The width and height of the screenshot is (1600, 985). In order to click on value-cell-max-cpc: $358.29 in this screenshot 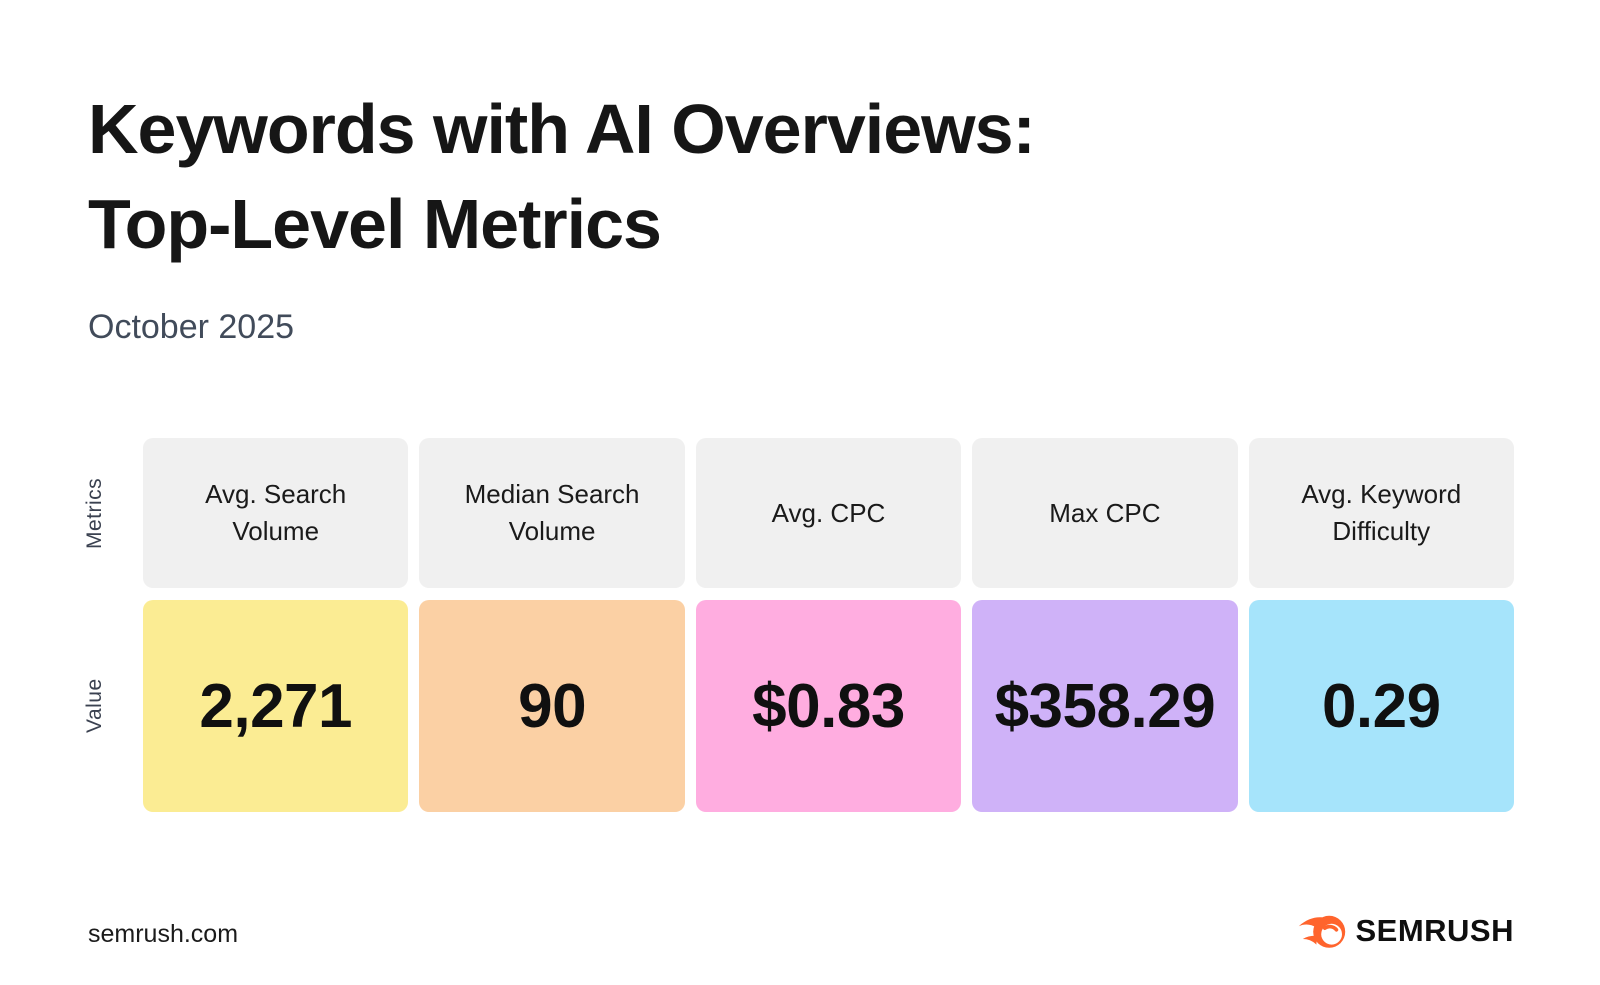, I will do `click(1105, 706)`.